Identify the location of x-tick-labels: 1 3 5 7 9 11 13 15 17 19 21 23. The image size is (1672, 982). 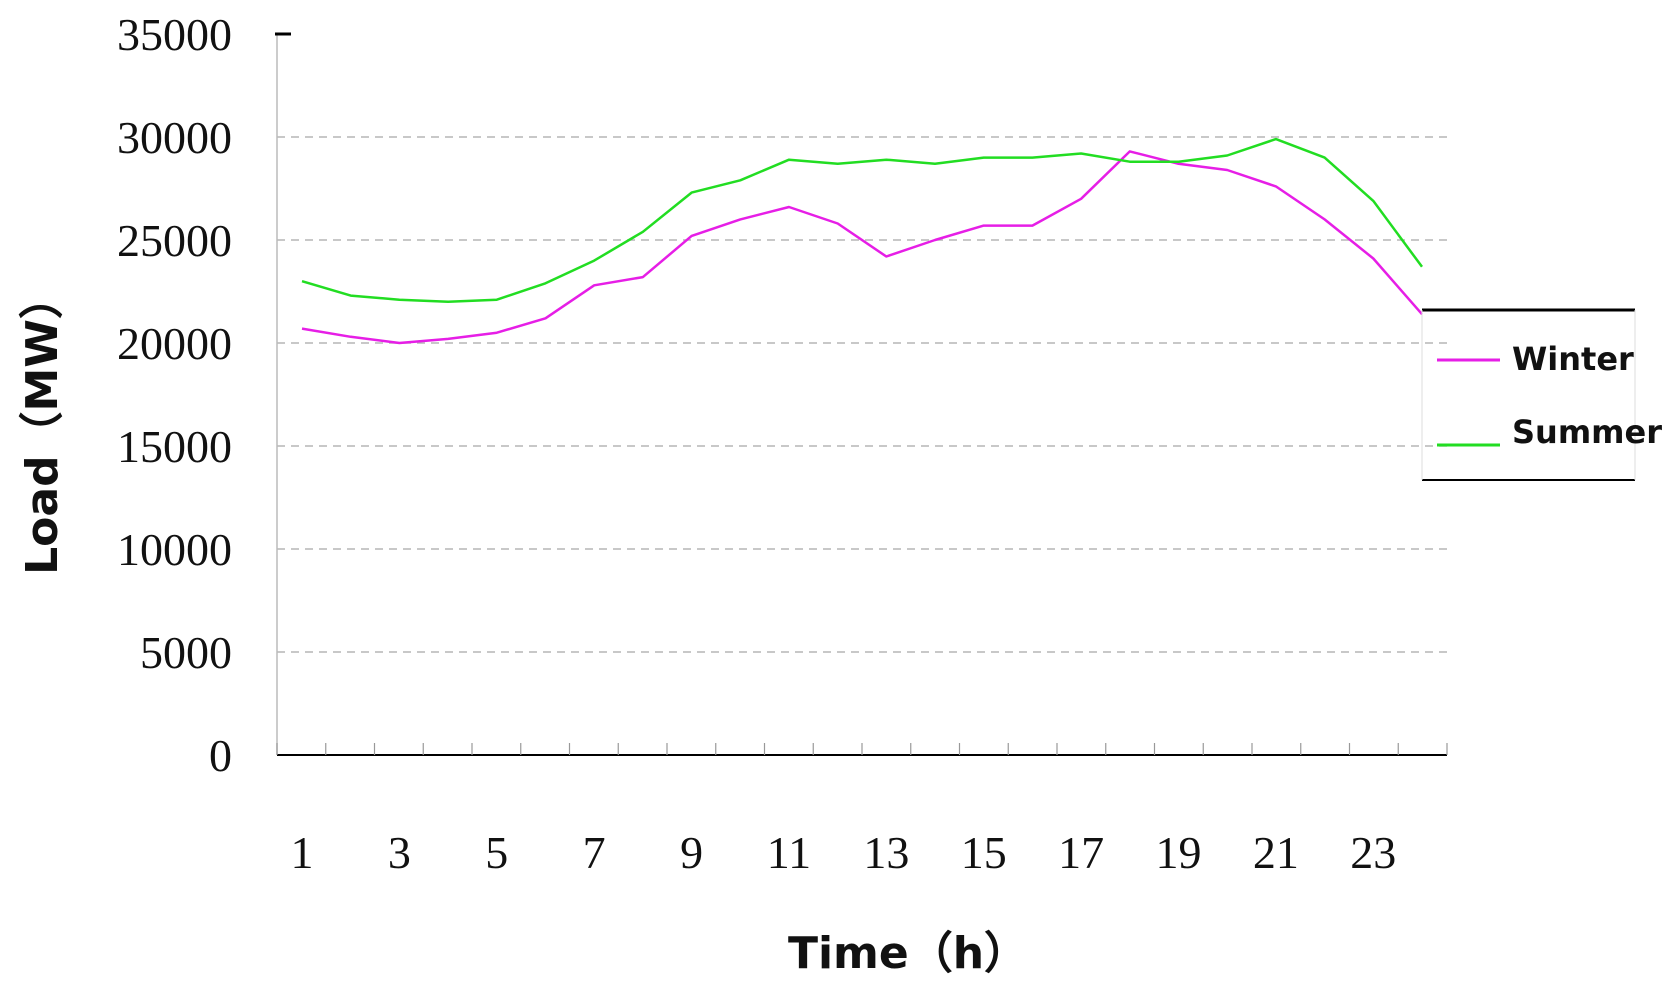
(844, 852).